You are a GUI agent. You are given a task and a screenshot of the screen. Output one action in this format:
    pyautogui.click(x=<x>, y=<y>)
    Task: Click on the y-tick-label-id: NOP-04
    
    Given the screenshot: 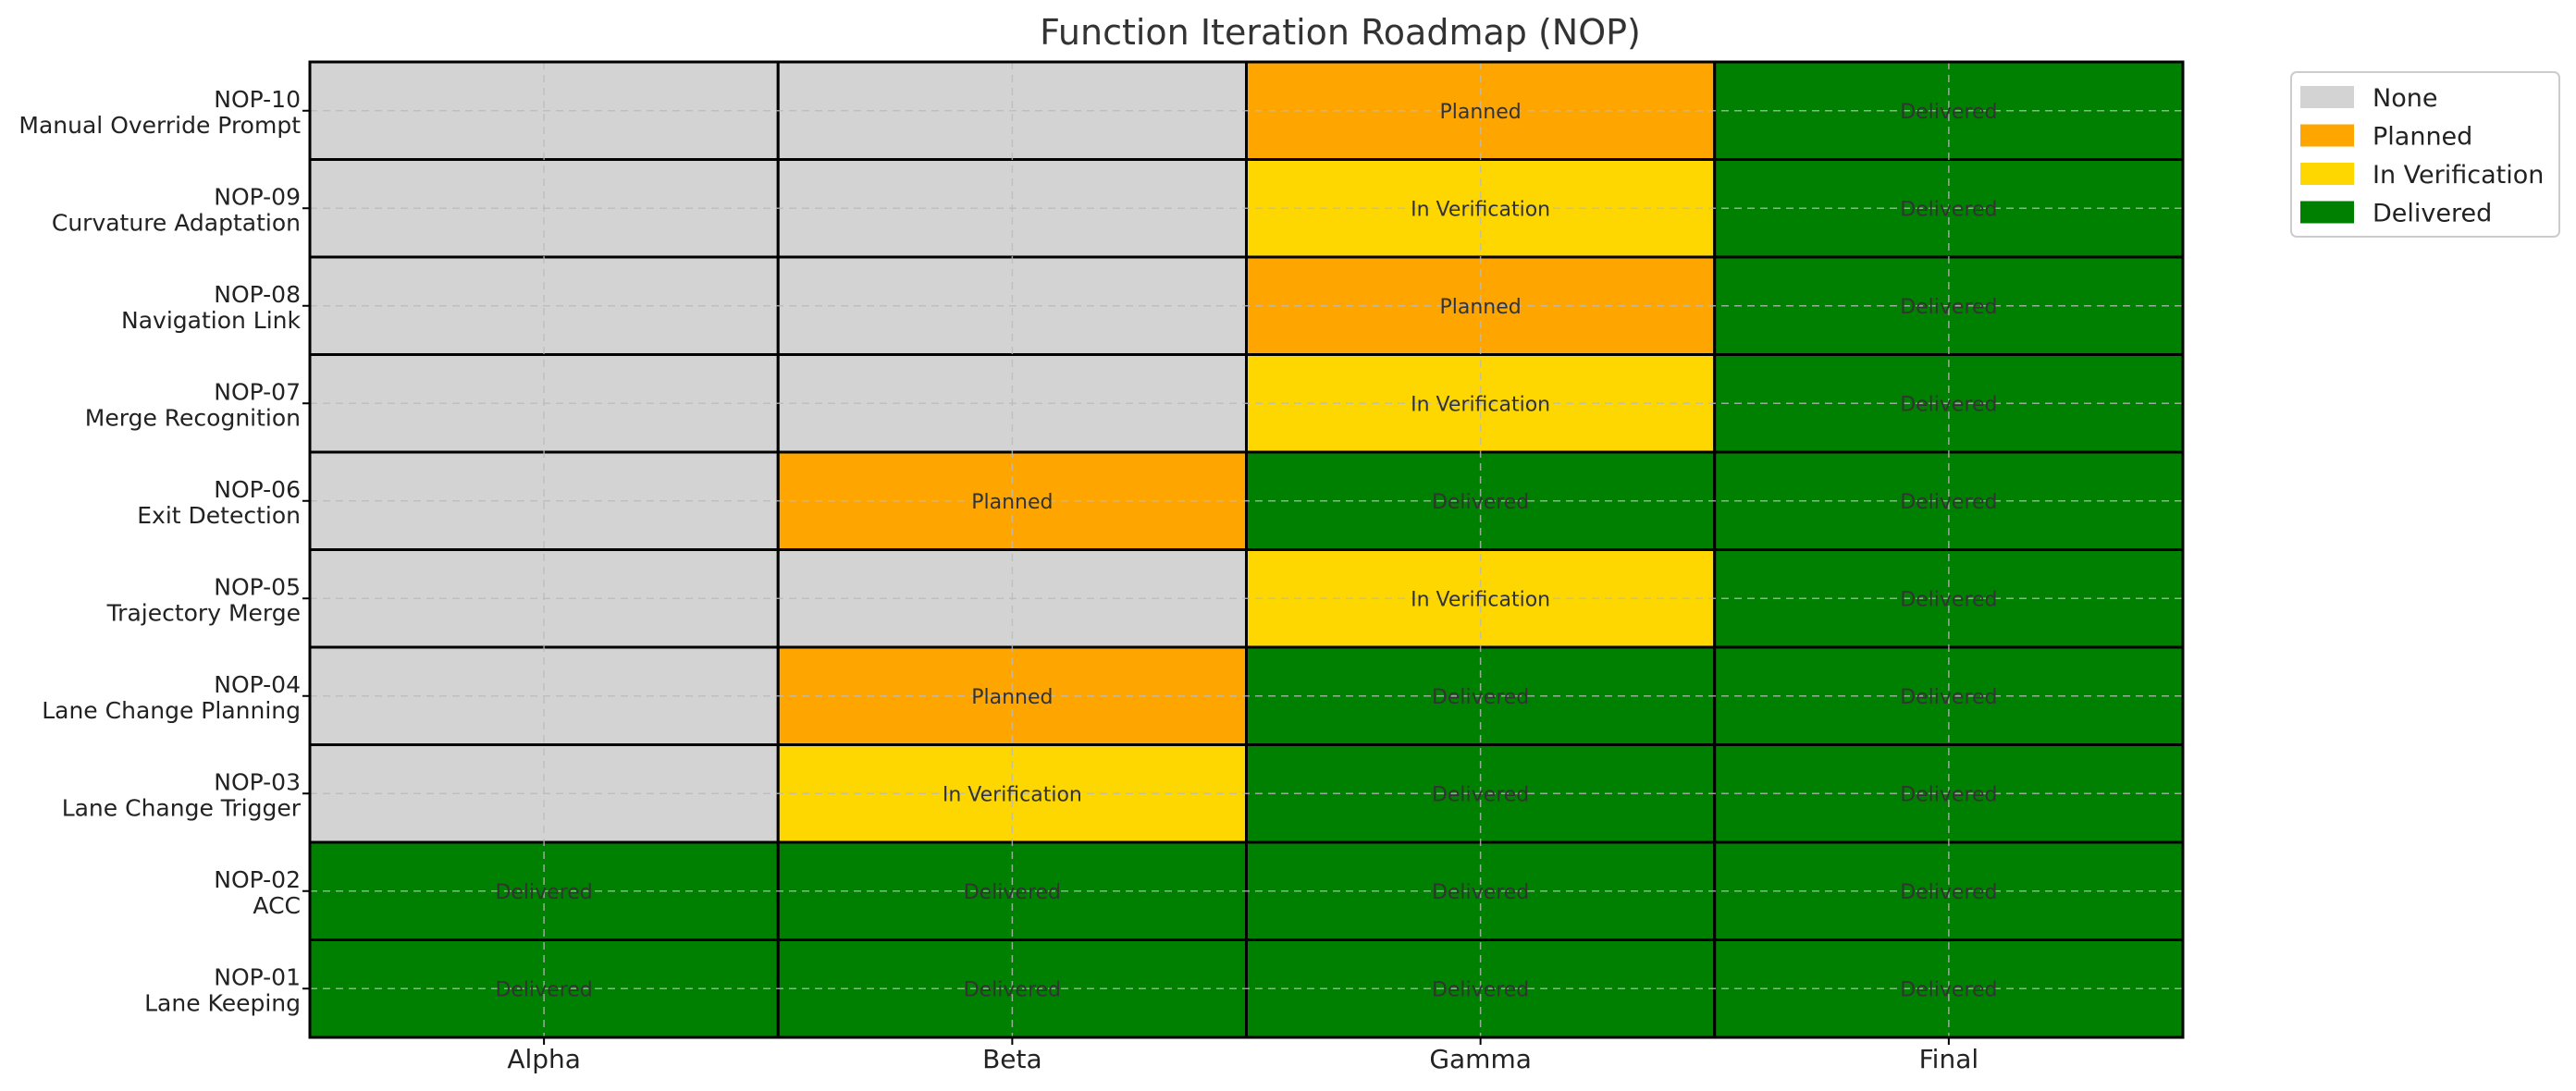 What is the action you would take?
    pyautogui.click(x=257, y=684)
    